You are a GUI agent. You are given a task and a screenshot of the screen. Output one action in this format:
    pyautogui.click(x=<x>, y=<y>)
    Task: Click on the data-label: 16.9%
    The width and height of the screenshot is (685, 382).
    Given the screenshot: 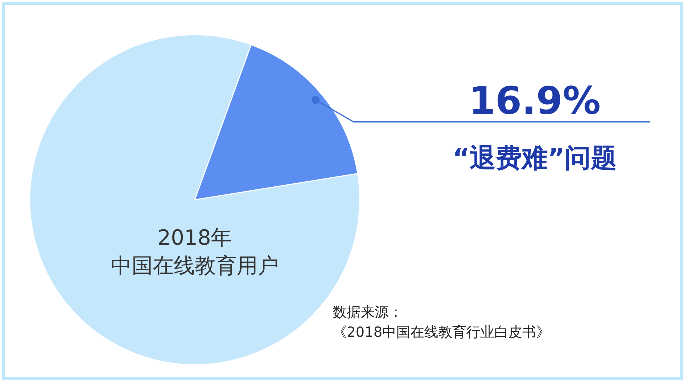 What is the action you would take?
    pyautogui.click(x=535, y=101)
    